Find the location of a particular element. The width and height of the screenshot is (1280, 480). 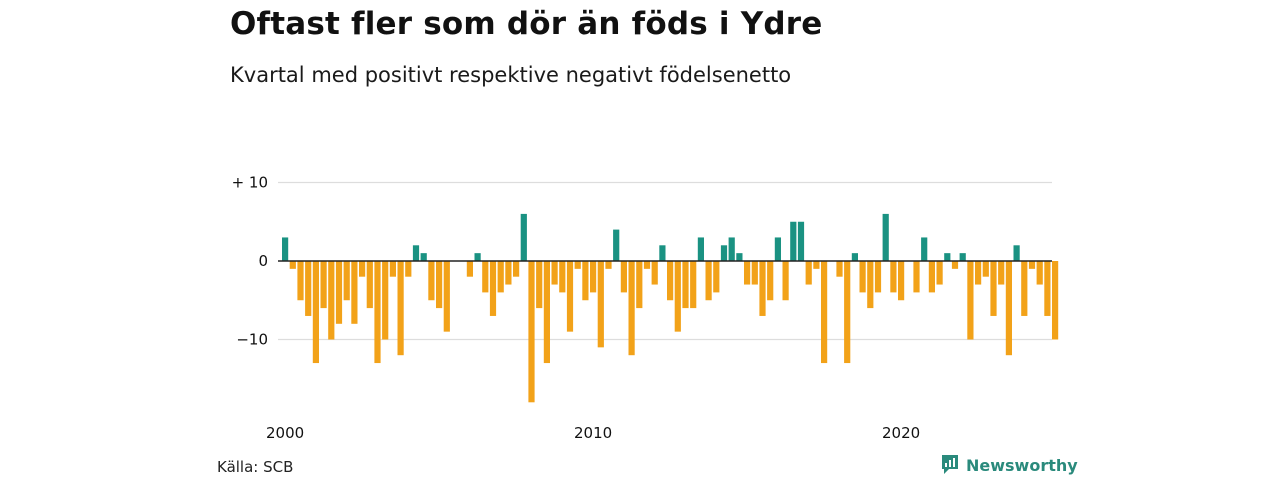

newsworthy-logo-icon is located at coordinates (950, 464).